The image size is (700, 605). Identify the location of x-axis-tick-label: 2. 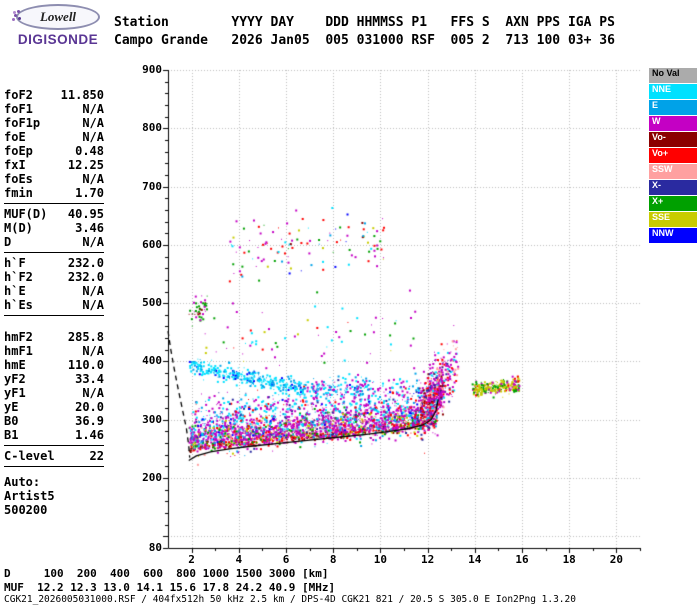
(191, 559).